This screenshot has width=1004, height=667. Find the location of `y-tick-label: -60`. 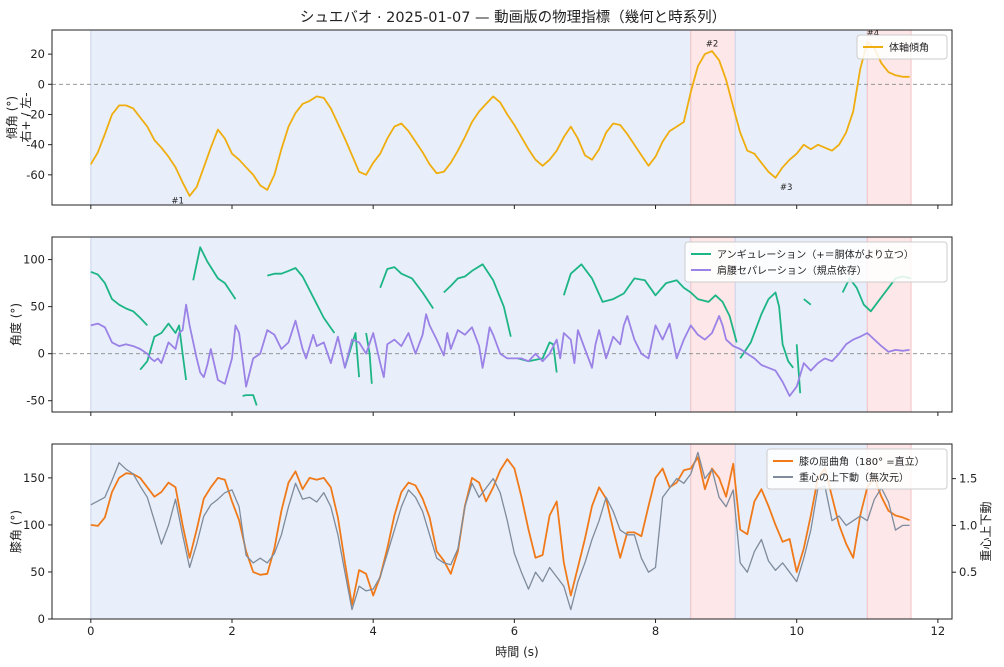

y-tick-label: -60 is located at coordinates (35, 175).